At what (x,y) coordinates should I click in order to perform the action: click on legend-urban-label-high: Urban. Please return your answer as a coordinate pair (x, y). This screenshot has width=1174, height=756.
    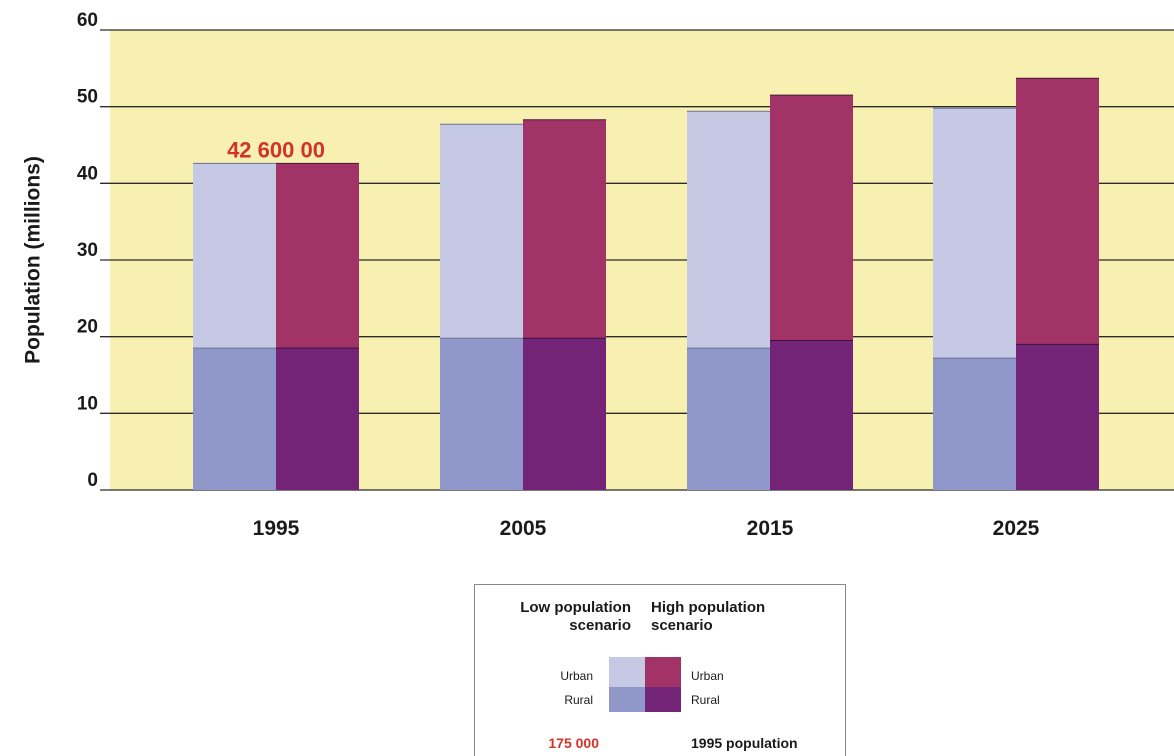
    Looking at the image, I should click on (707, 676).